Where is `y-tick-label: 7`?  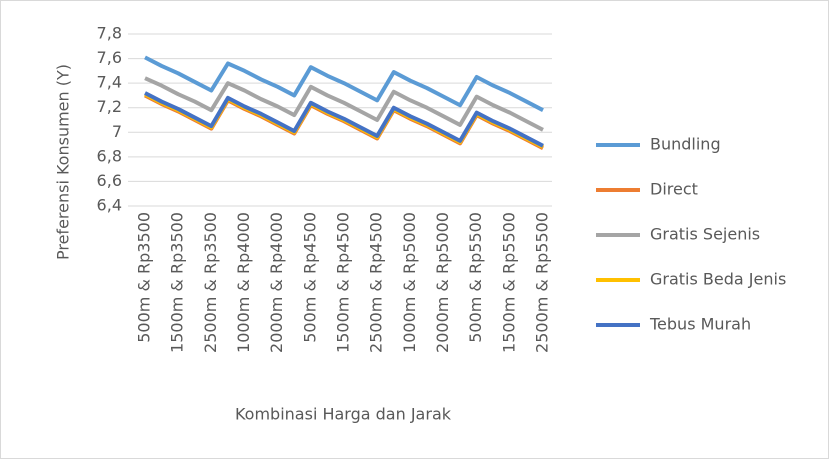 y-tick-label: 7 is located at coordinates (117, 131).